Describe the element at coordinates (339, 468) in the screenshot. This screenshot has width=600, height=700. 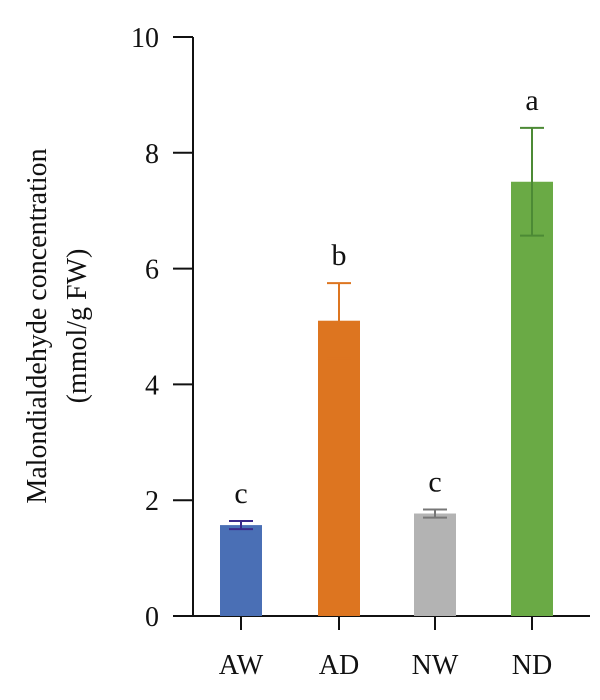
I see `bar-ad` at that location.